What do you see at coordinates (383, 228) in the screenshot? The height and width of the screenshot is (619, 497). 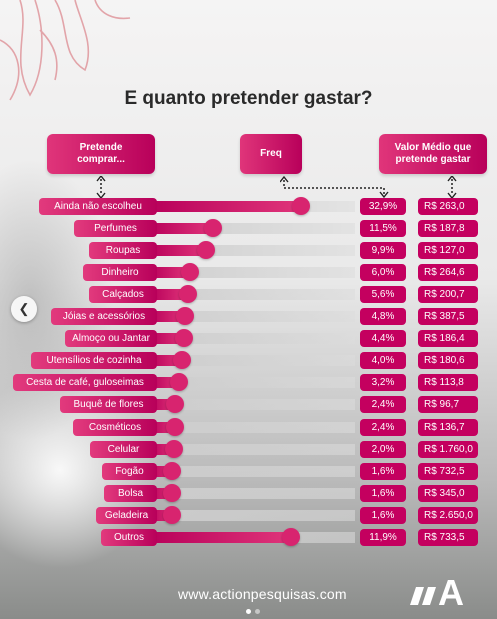 I see `freq-label: 11,5%` at bounding box center [383, 228].